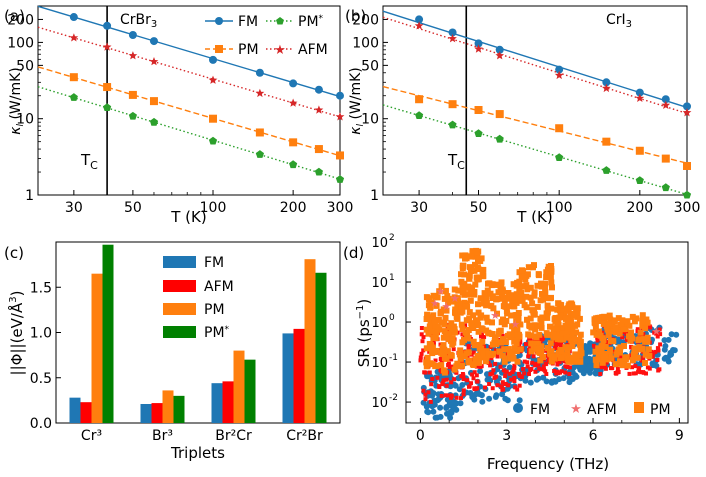 This screenshot has width=706, height=477. I want to click on legend-d-afm-marker: ★, so click(576, 409).